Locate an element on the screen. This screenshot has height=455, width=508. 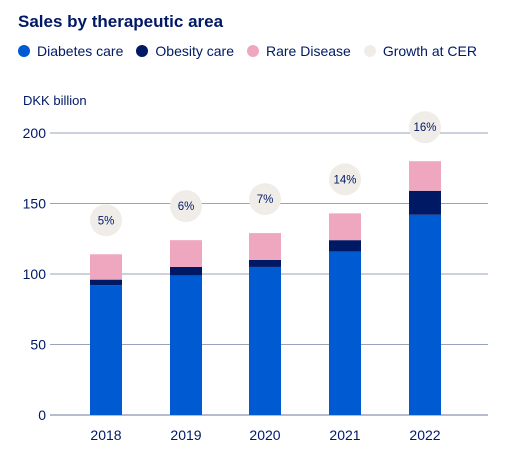
legend-label-diabetes-care: Diabetes care is located at coordinates (80, 51).